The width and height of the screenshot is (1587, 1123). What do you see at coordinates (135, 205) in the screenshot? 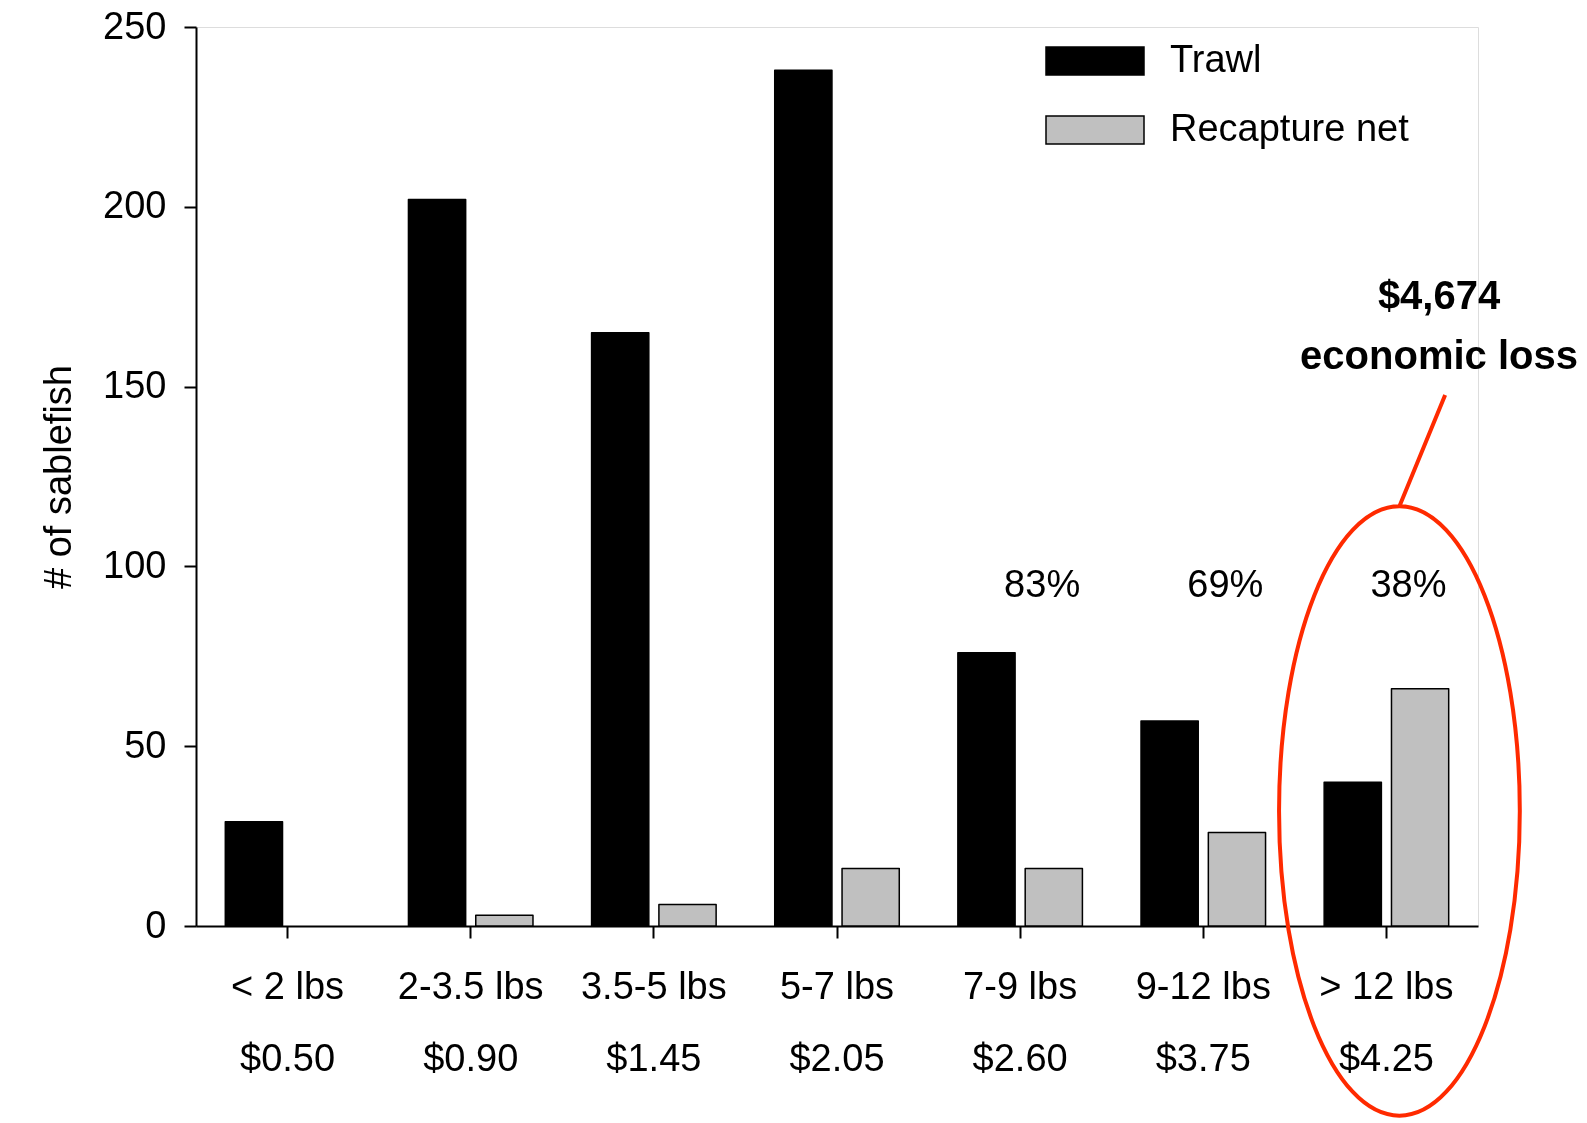
I see `y-tick-label: 200` at bounding box center [135, 205].